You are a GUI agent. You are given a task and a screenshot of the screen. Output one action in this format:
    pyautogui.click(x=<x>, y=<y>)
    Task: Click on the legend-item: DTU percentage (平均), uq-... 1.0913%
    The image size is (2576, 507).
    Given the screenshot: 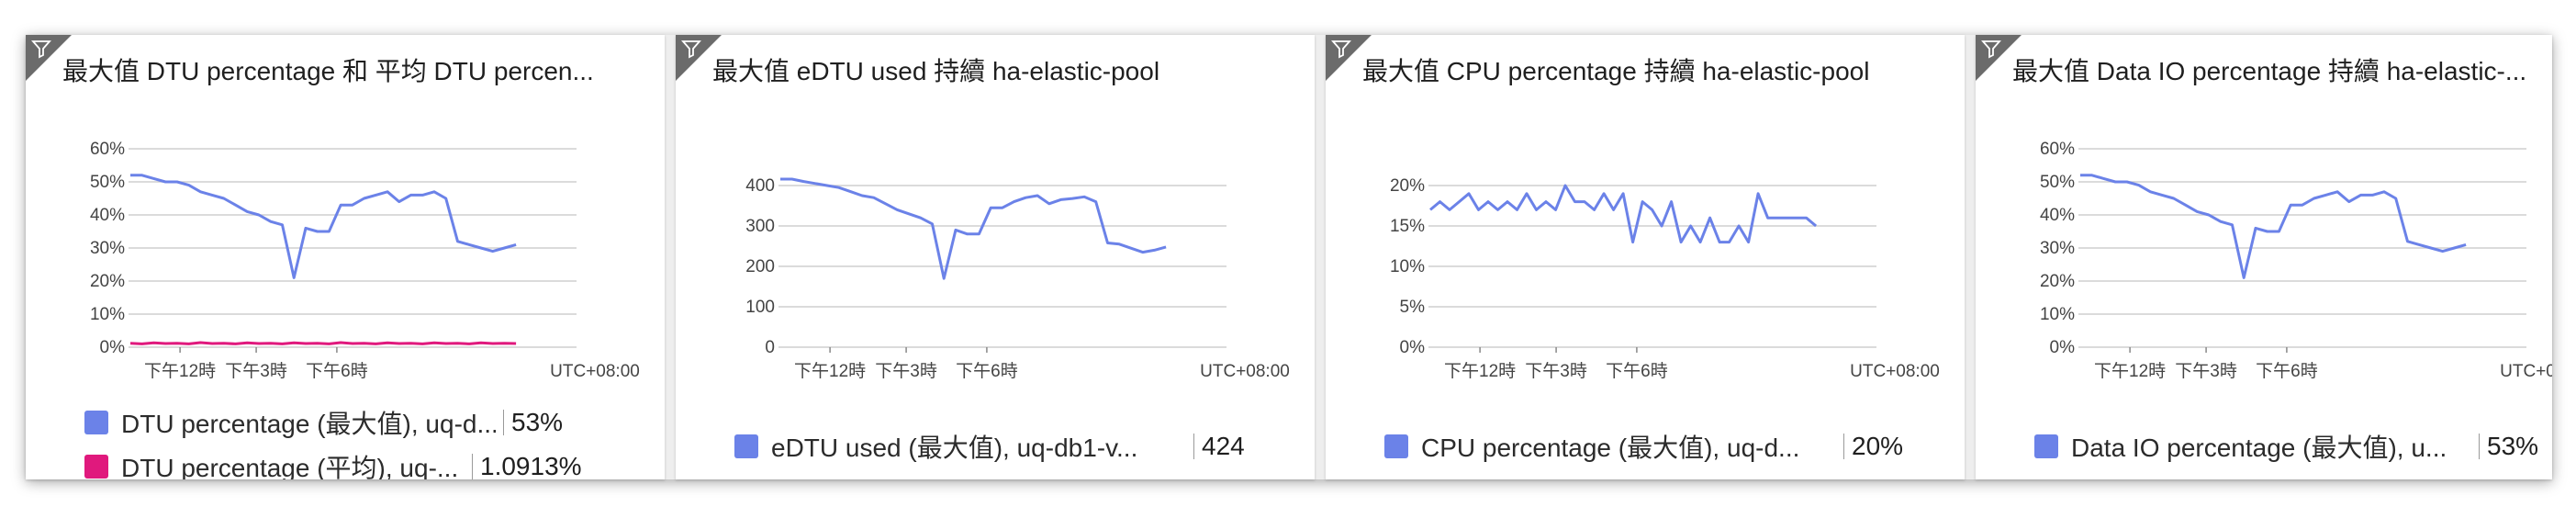 What is the action you would take?
    pyautogui.click(x=369, y=462)
    